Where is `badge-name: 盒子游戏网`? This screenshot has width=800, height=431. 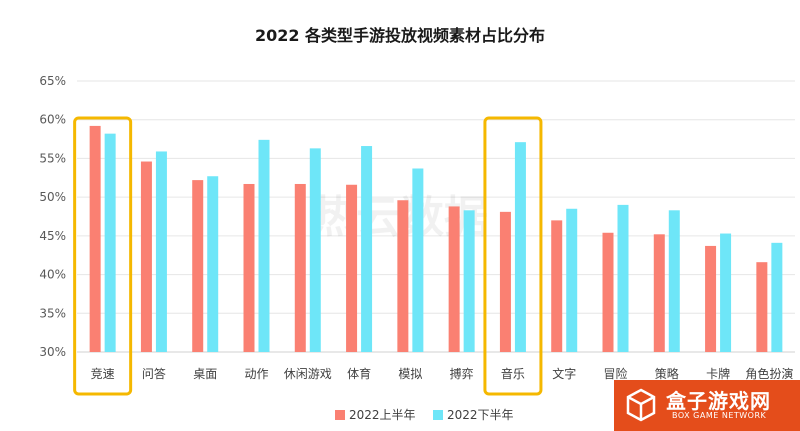
badge-name: 盒子游戏网 is located at coordinates (718, 401).